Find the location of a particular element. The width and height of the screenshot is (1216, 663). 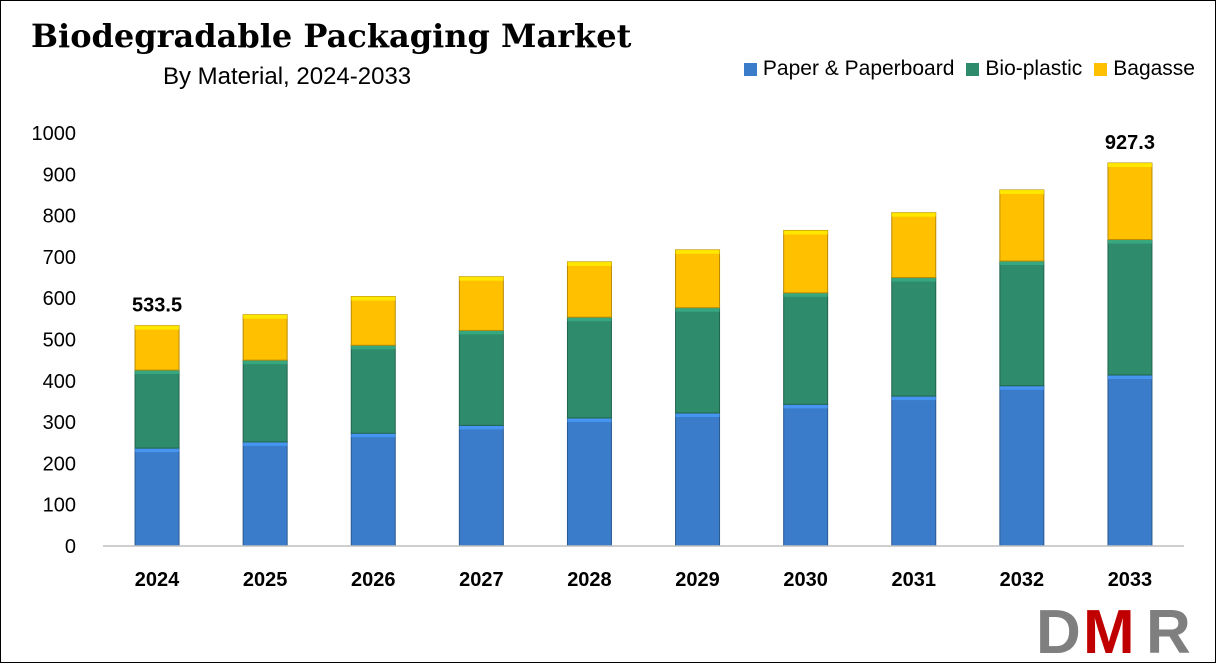

x-tick-label: 2026 is located at coordinates (373, 580).